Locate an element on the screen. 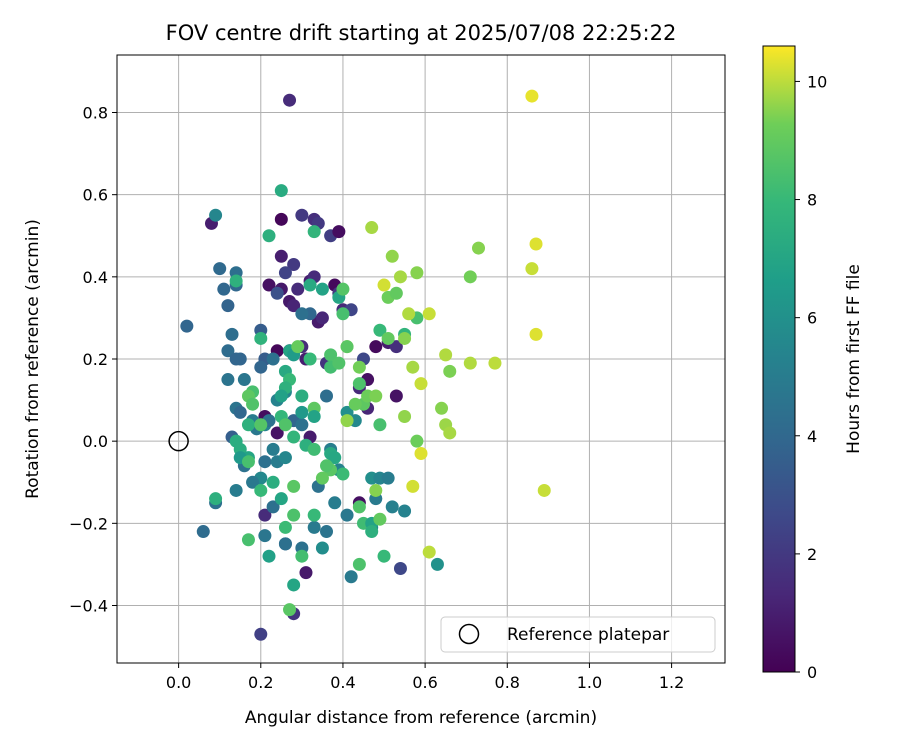 Image resolution: width=900 pixels, height=750 pixels. colorbar-tick-label: 10 is located at coordinates (817, 81).